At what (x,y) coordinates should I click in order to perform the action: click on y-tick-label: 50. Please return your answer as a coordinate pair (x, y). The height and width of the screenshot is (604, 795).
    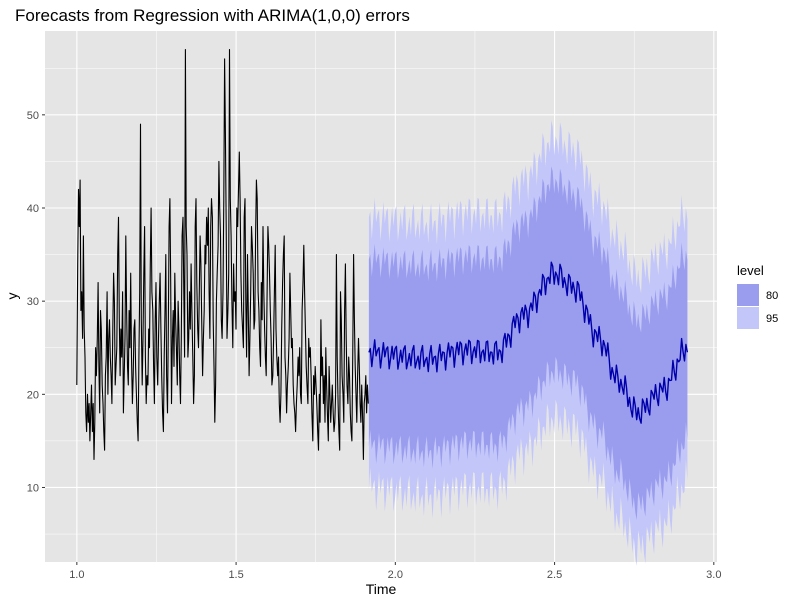
    Looking at the image, I should click on (33, 116).